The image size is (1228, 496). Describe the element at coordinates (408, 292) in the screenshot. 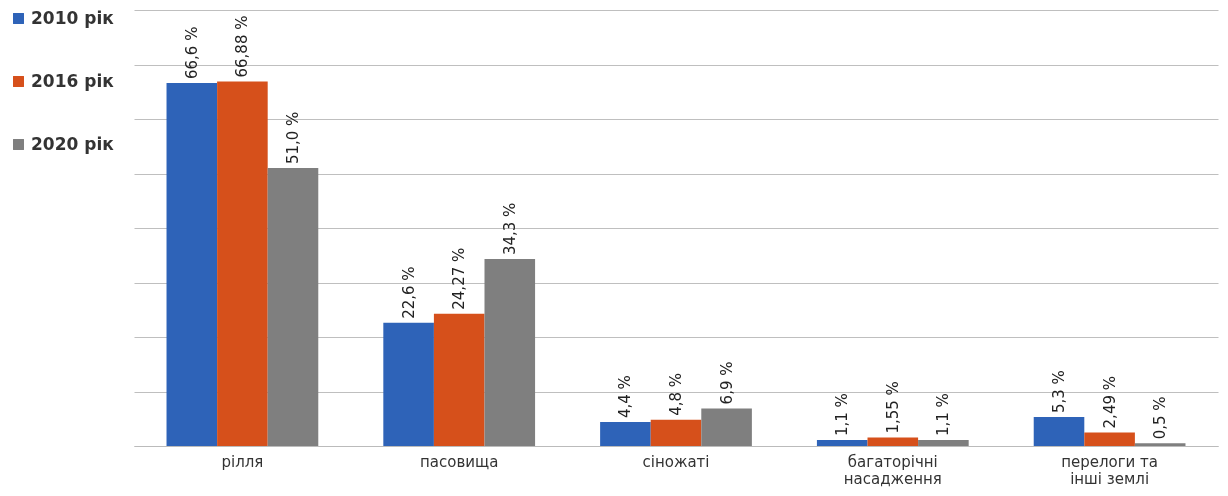

I see `data-label: 22,6 %` at that location.